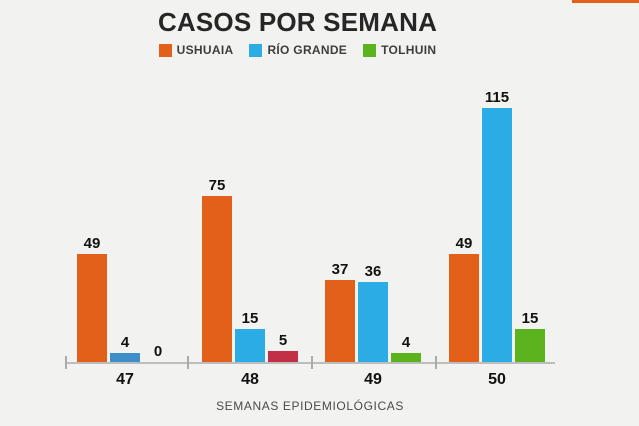  I want to click on chart-legend: USHUAIA RÍO GRANDE TOLHUIN, so click(297, 50).